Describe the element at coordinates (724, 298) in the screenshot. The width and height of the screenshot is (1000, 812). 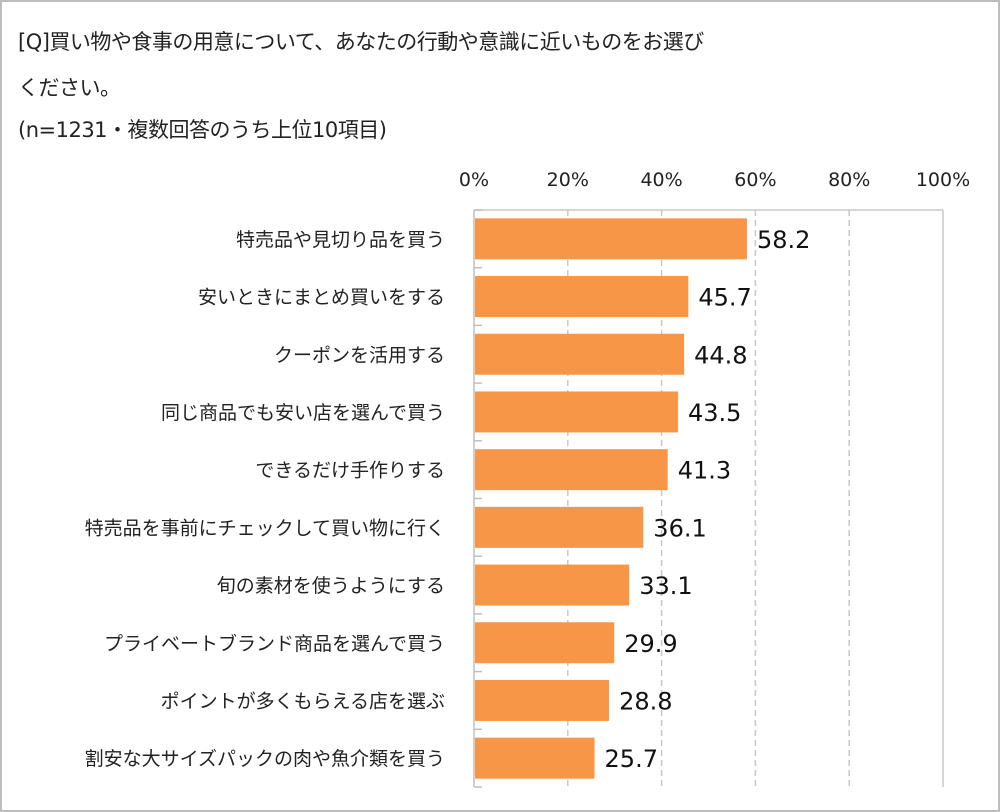
I see `data-label: 45.7` at that location.